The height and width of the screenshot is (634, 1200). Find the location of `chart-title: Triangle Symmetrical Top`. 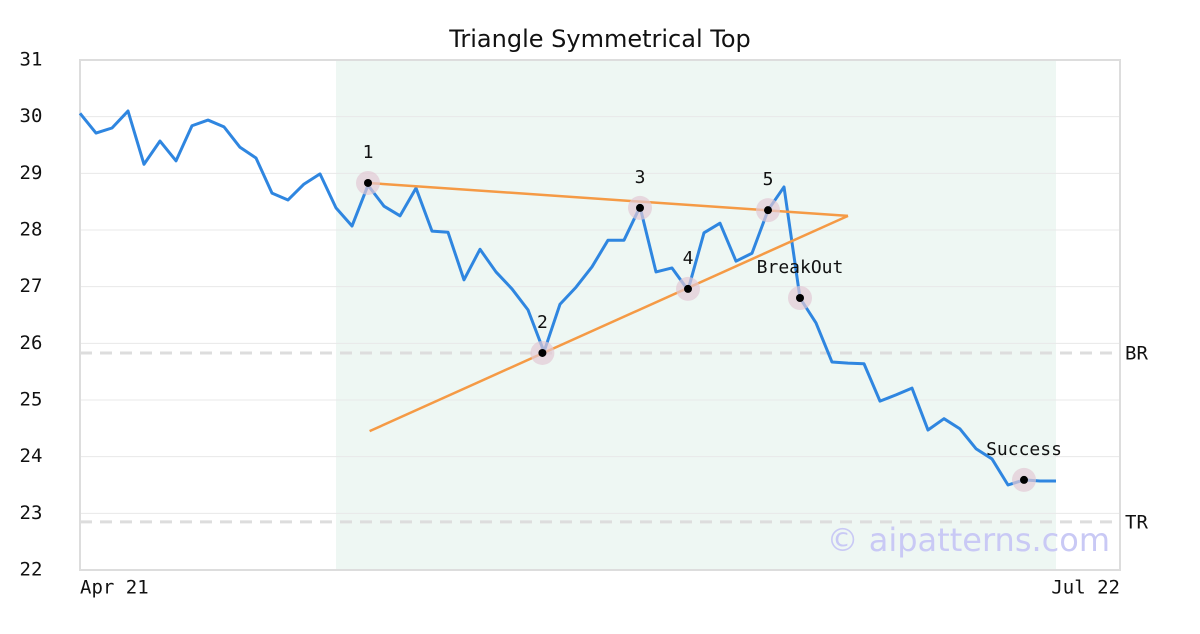

chart-title: Triangle Symmetrical Top is located at coordinates (599, 39).